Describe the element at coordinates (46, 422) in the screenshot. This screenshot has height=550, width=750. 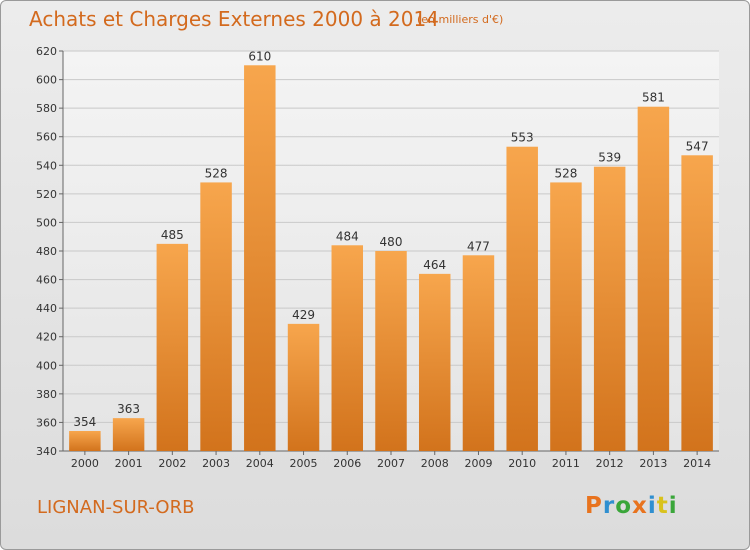
I see `y-tick-label: 360` at that location.